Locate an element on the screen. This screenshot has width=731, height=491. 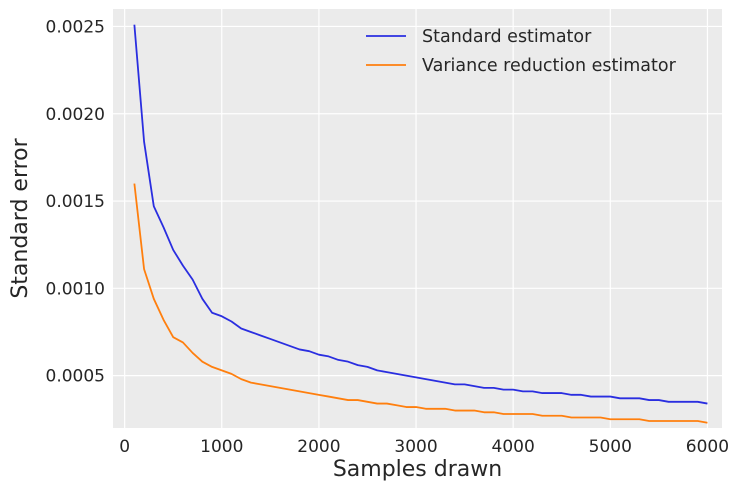
x-tick-label: 3000 is located at coordinates (415, 447).